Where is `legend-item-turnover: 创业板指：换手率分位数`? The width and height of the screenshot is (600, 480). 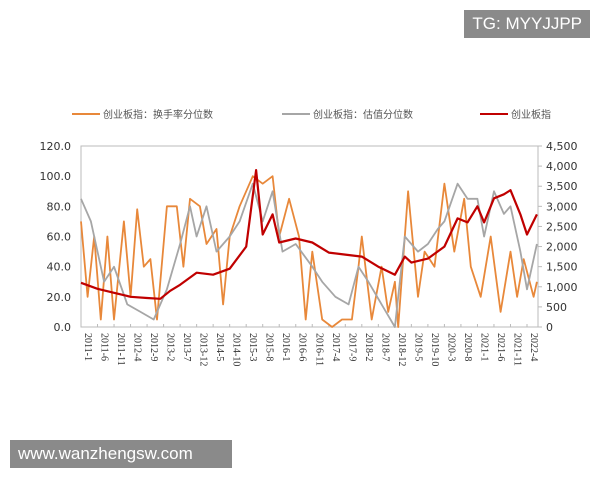
legend-item-turnover: 创业板指：换手率分位数 is located at coordinates (142, 113).